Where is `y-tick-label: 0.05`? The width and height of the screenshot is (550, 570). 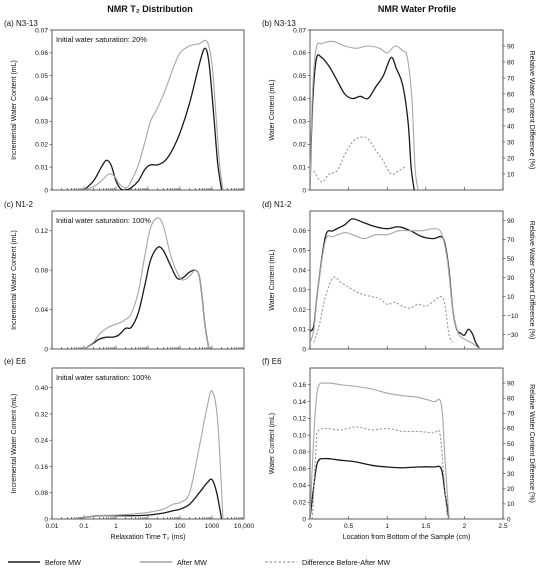 y-tick-label: 0.05 is located at coordinates (299, 251).